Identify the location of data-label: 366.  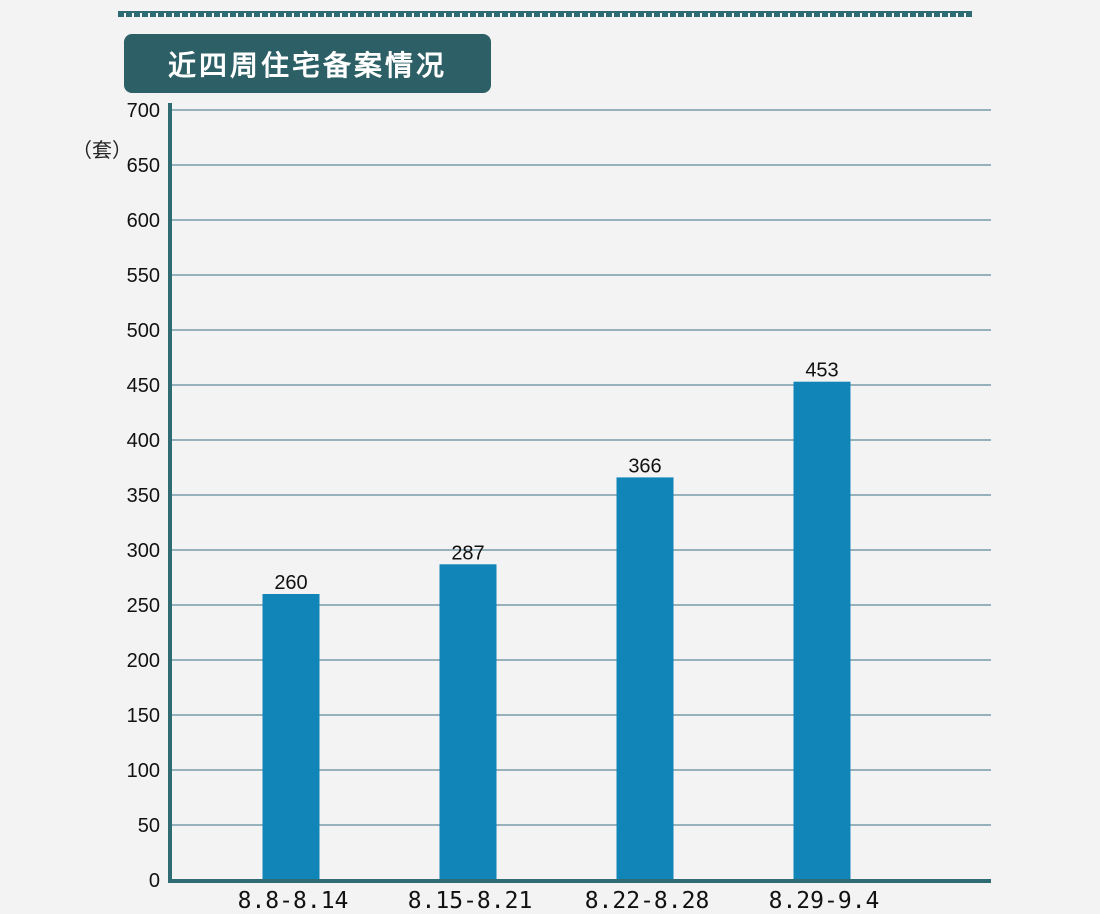
(644, 466).